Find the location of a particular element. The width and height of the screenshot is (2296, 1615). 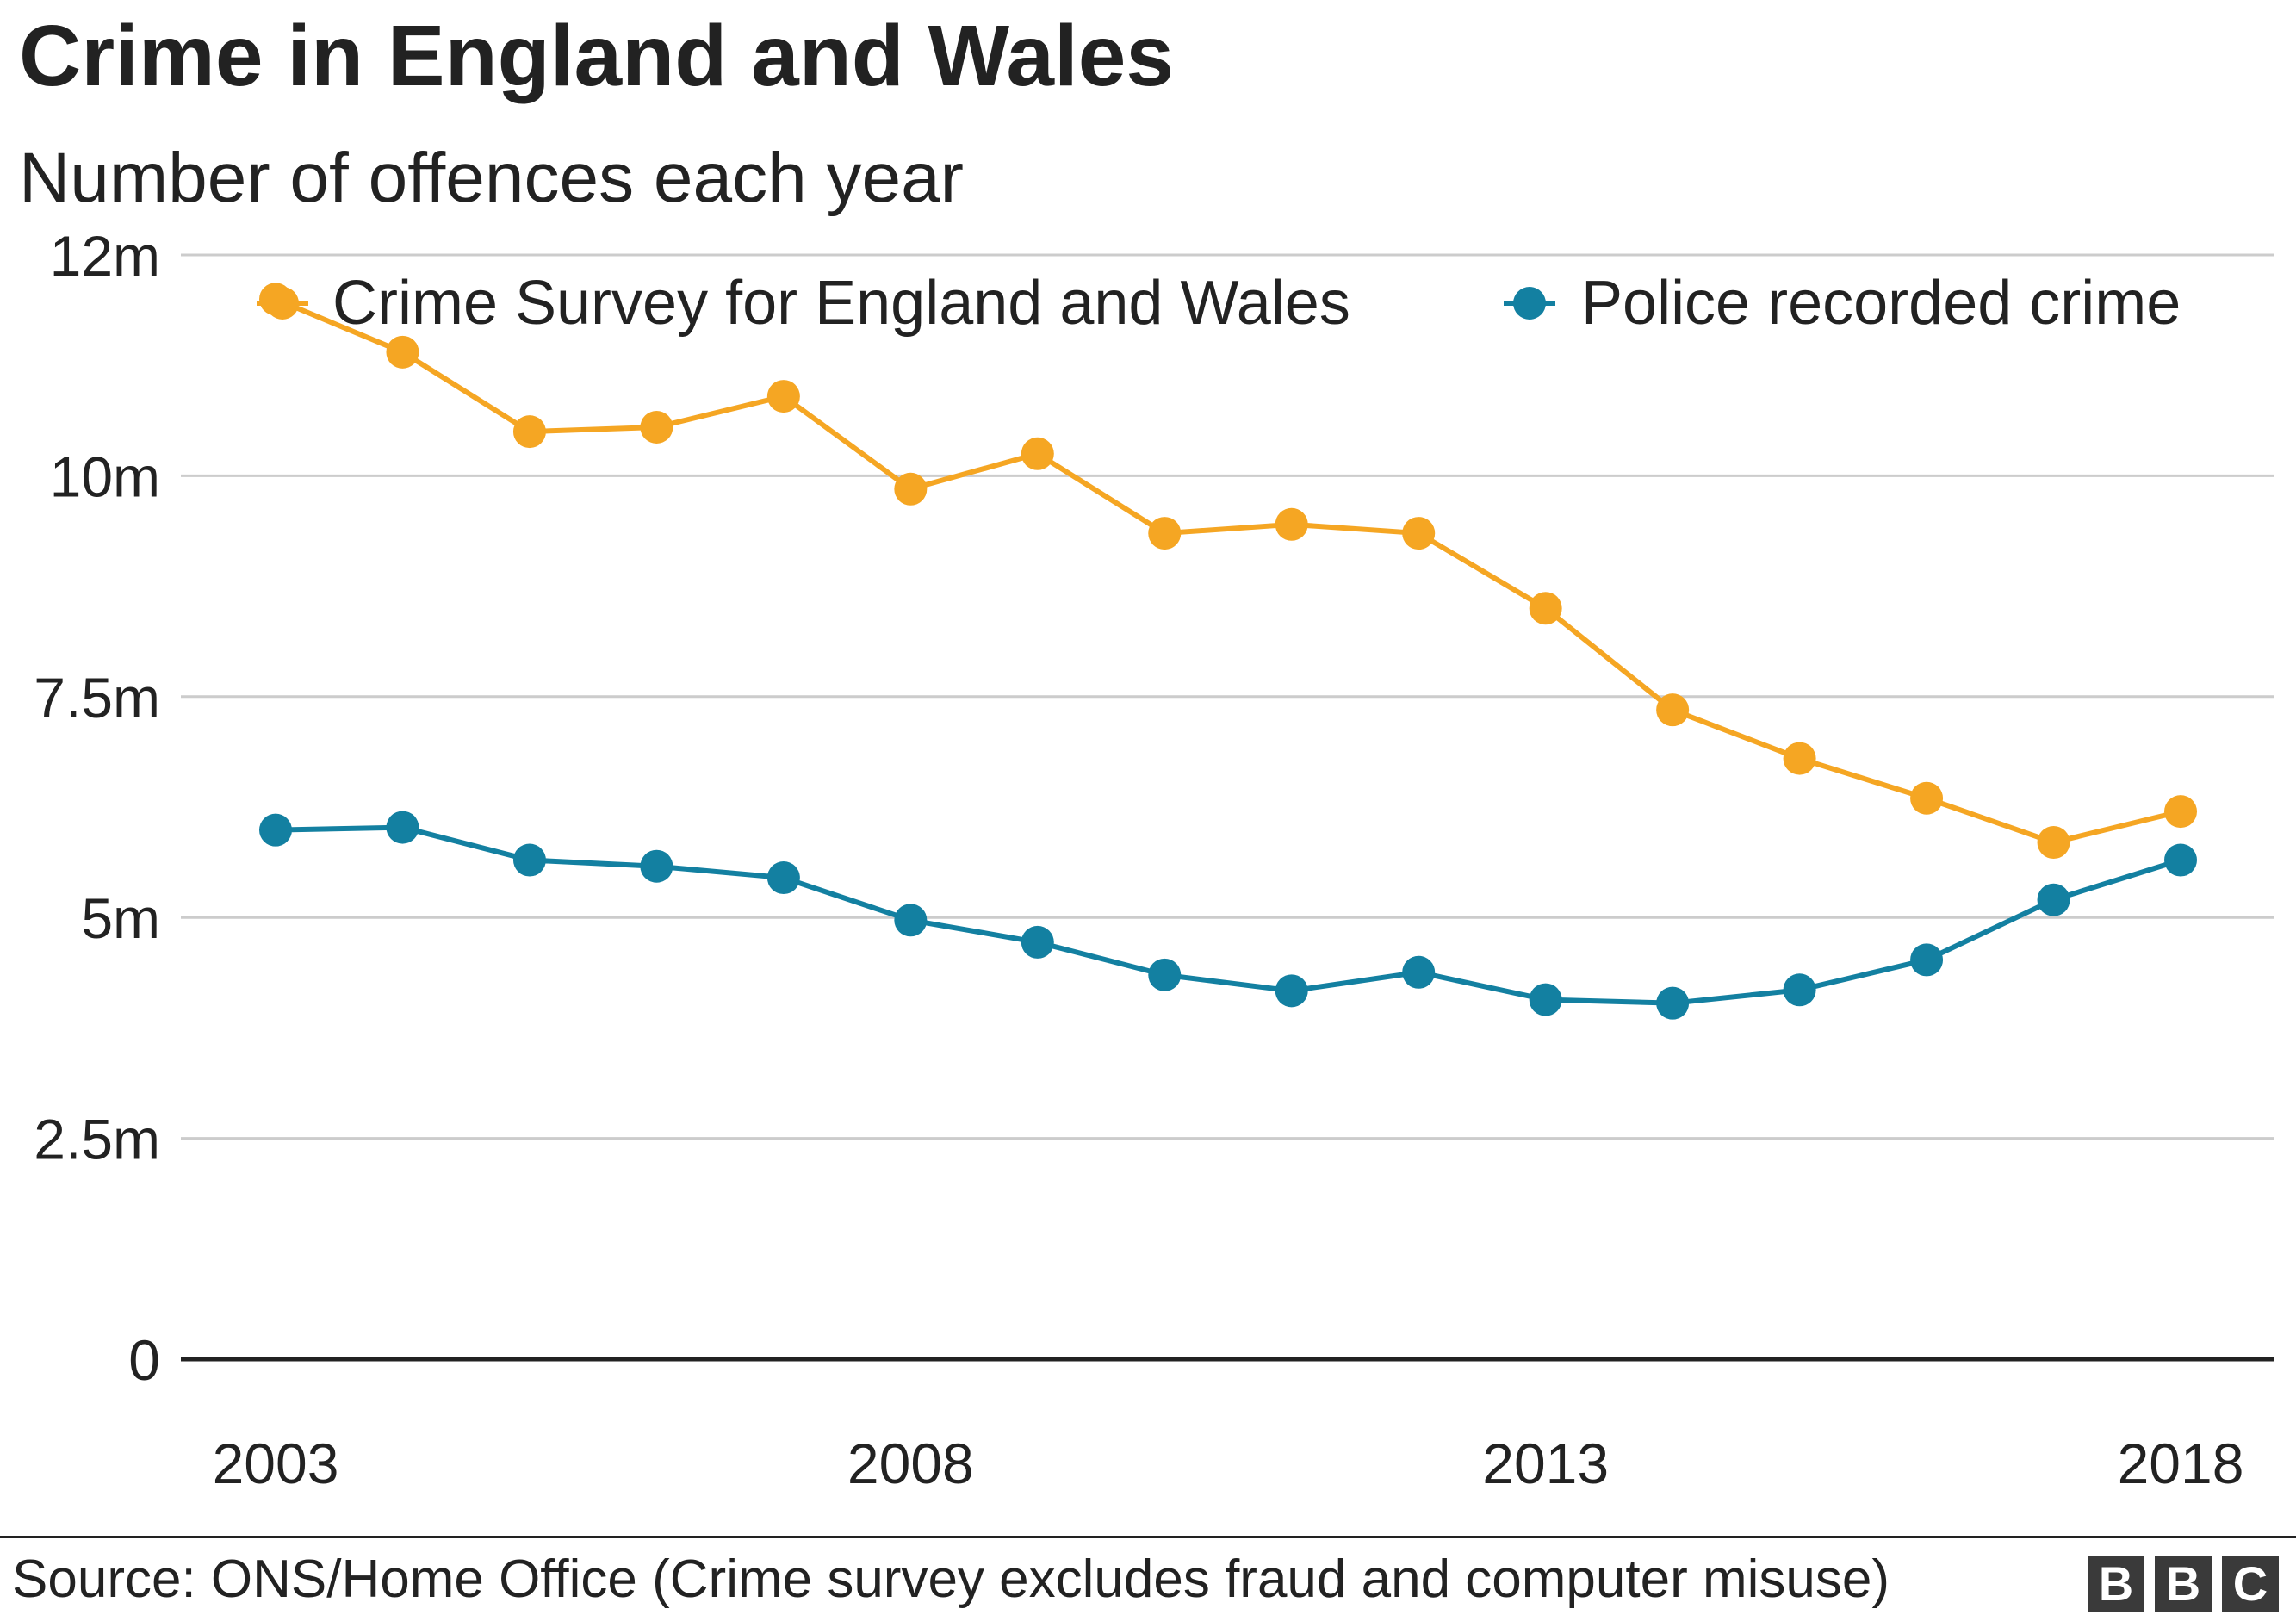

y-tick-label: 7.5m is located at coordinates (97, 698).